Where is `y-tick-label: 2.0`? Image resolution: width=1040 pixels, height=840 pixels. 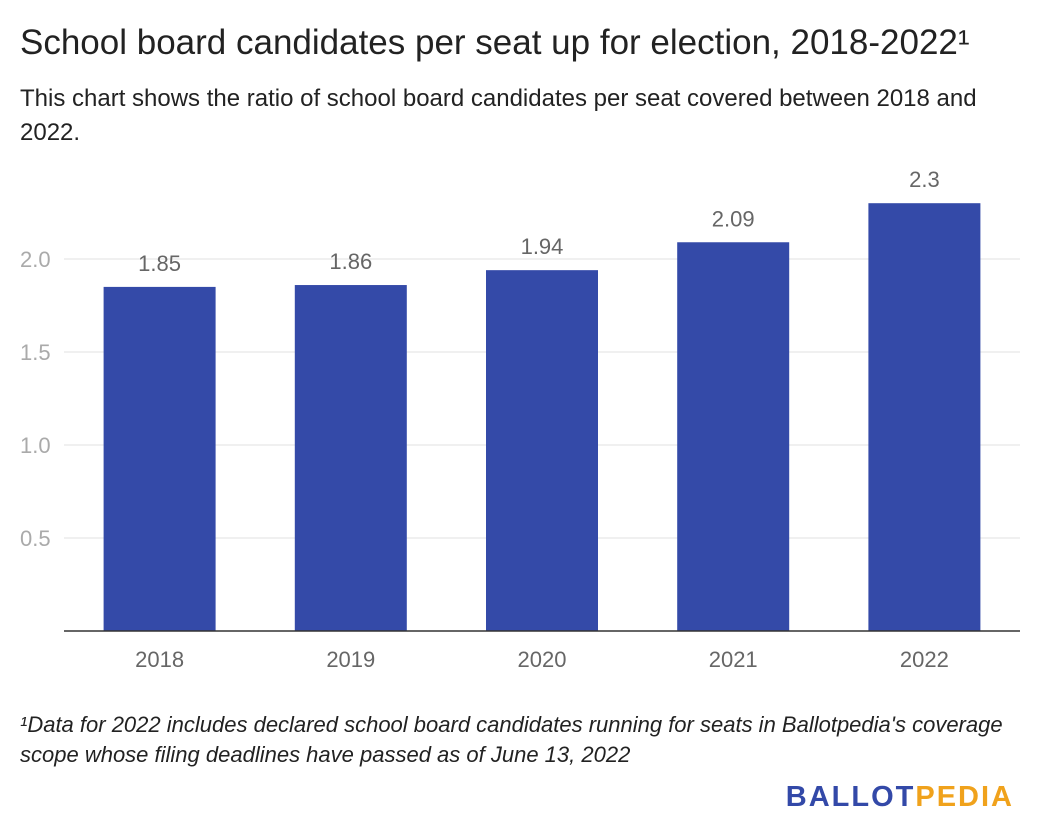 y-tick-label: 2.0 is located at coordinates (35, 259).